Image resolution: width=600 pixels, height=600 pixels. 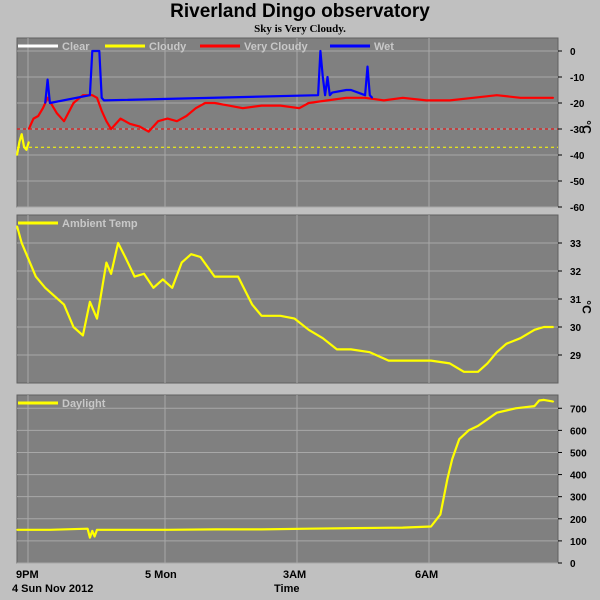 What do you see at coordinates (427, 575) in the screenshot?
I see `x-tick-label-3: 6AM` at bounding box center [427, 575].